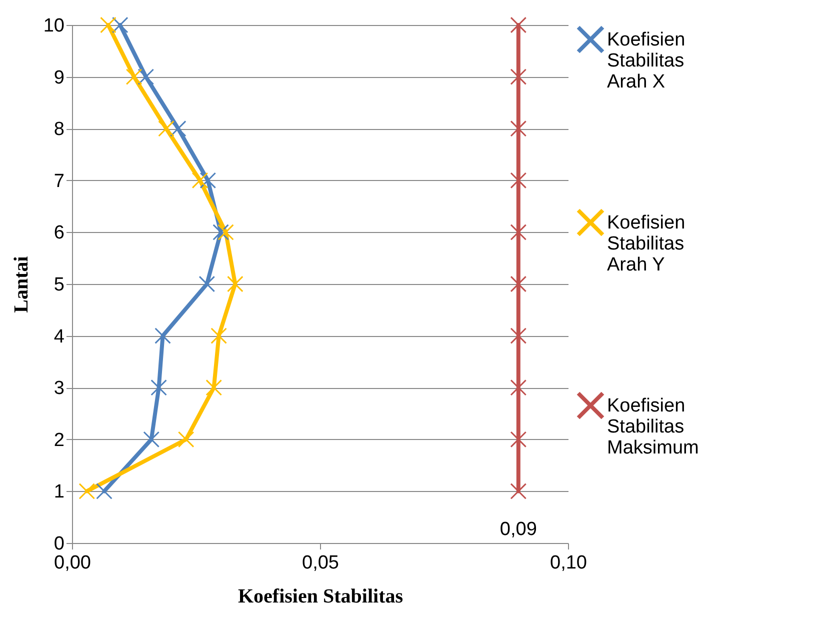 This screenshot has width=822, height=622. Describe the element at coordinates (59, 181) in the screenshot. I see `y-tick-label: 7` at that location.